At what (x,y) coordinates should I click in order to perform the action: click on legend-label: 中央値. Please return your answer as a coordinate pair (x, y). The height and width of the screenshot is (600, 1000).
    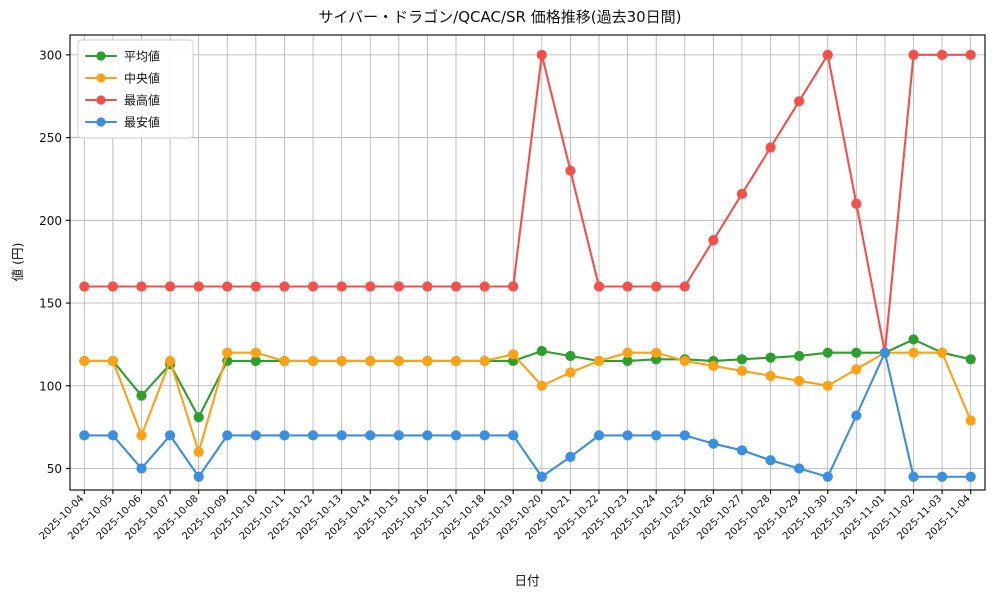
    Looking at the image, I should click on (142, 78).